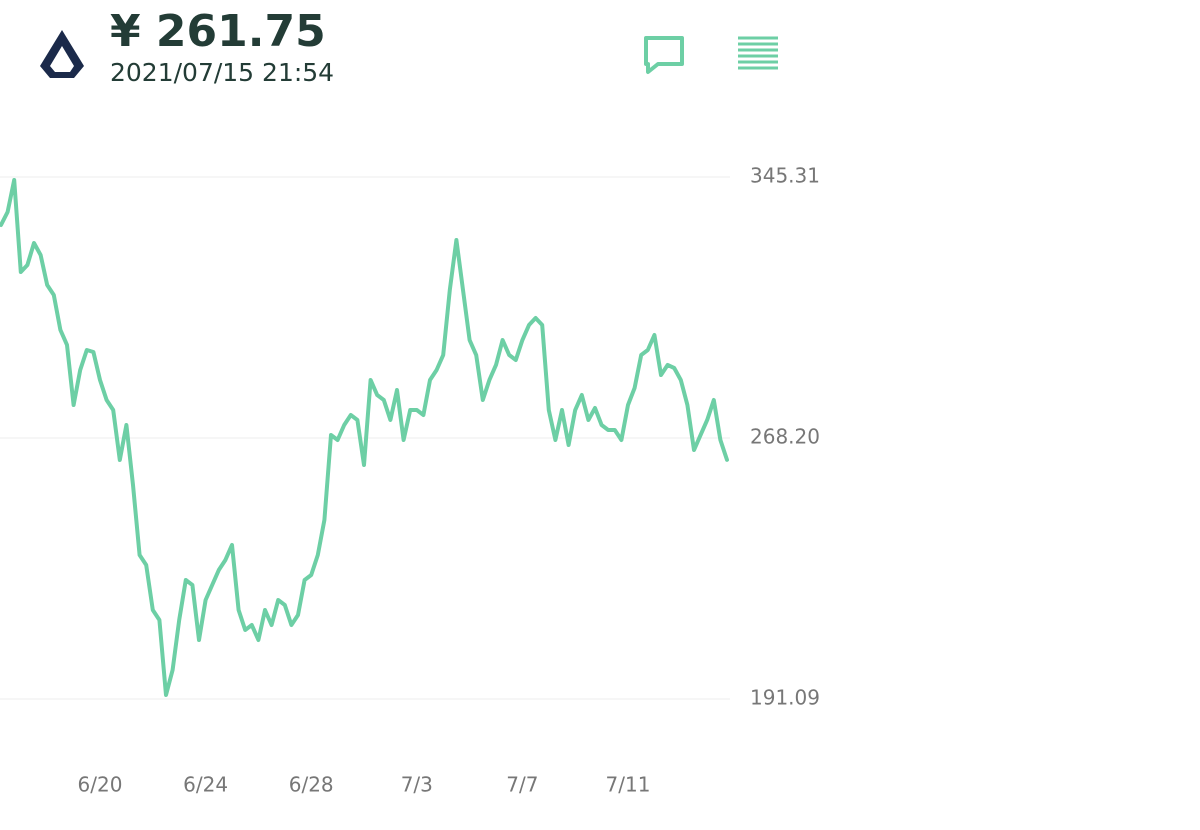 The width and height of the screenshot is (1200, 830). I want to click on x-tick-label: 7/3, so click(417, 785).